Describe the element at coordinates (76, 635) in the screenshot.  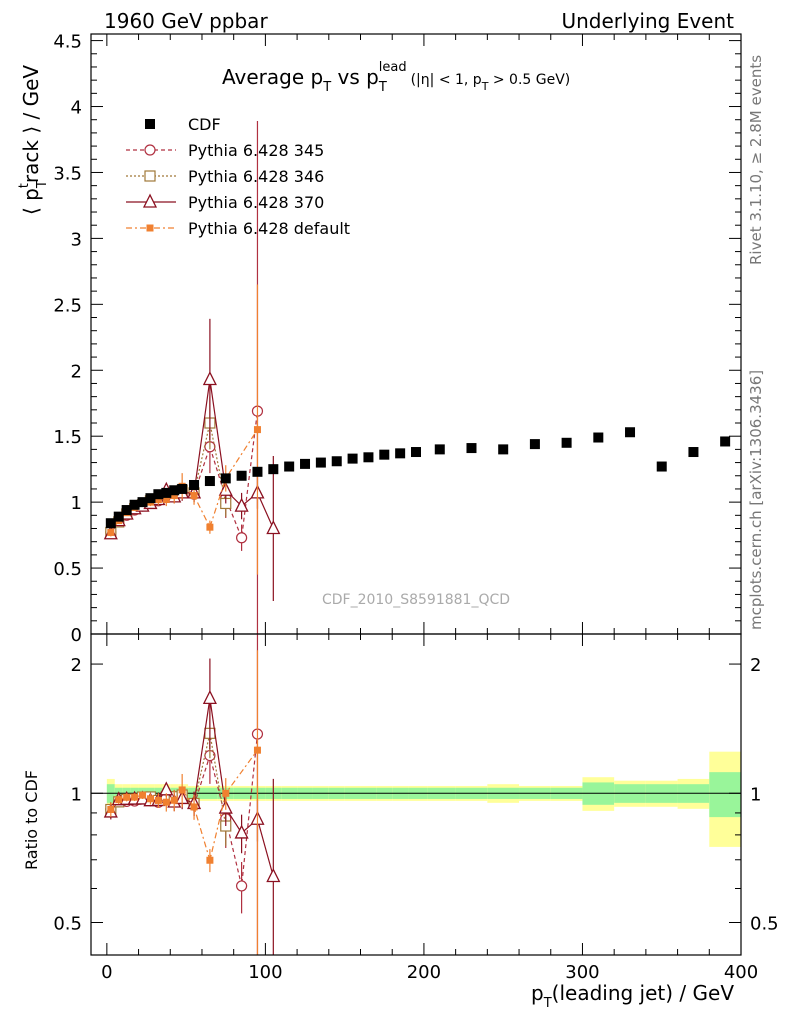
I see `y-tick-label: 0` at that location.